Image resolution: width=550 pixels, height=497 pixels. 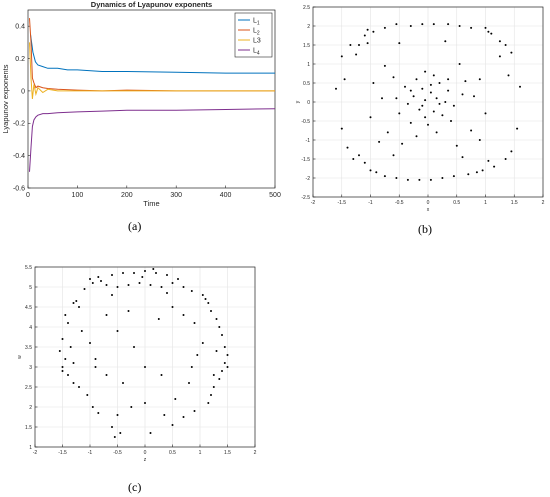 What do you see at coordinates (20, 59) in the screenshot?
I see `y-tick-label-4: 0.2` at bounding box center [20, 59].